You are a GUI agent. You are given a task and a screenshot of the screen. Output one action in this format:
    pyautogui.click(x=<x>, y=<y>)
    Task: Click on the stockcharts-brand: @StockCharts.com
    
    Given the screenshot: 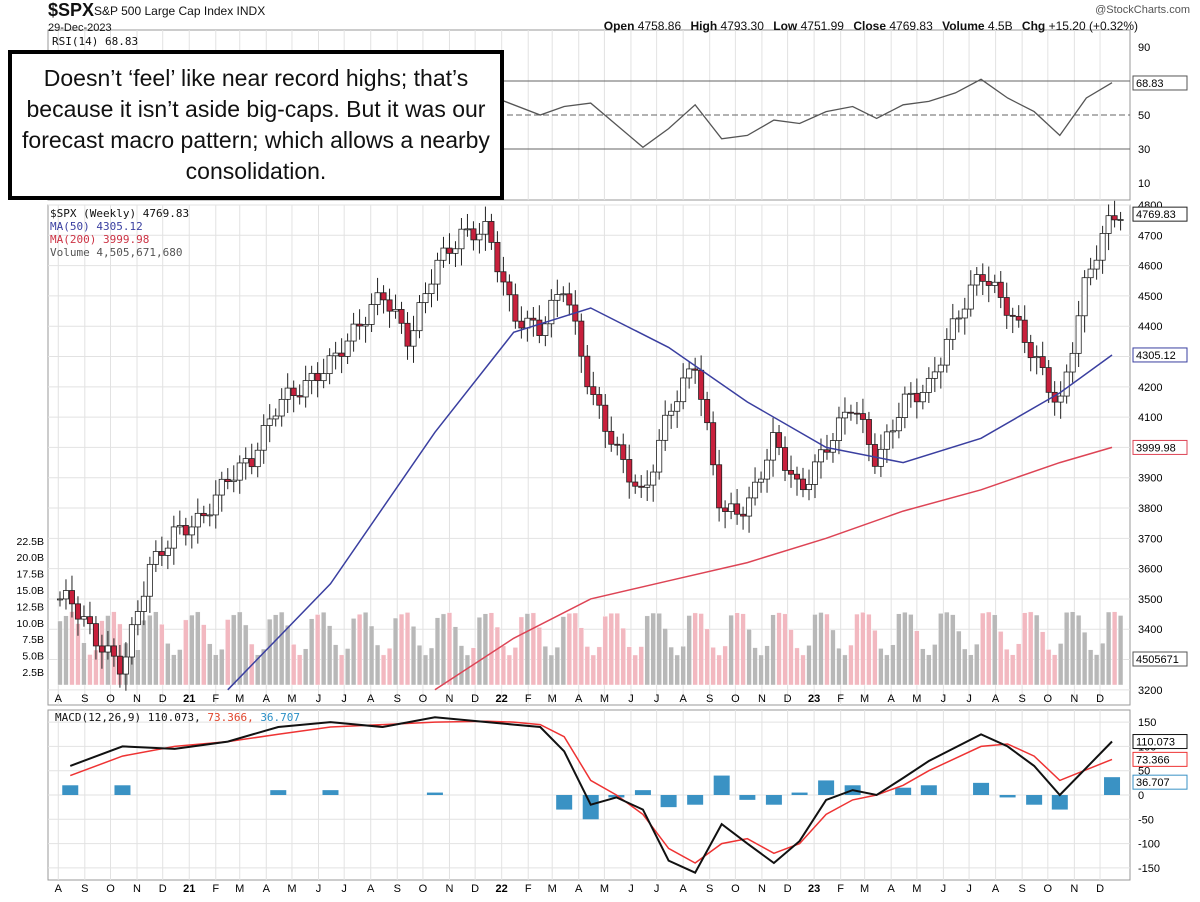 What is the action you would take?
    pyautogui.click(x=1142, y=10)
    